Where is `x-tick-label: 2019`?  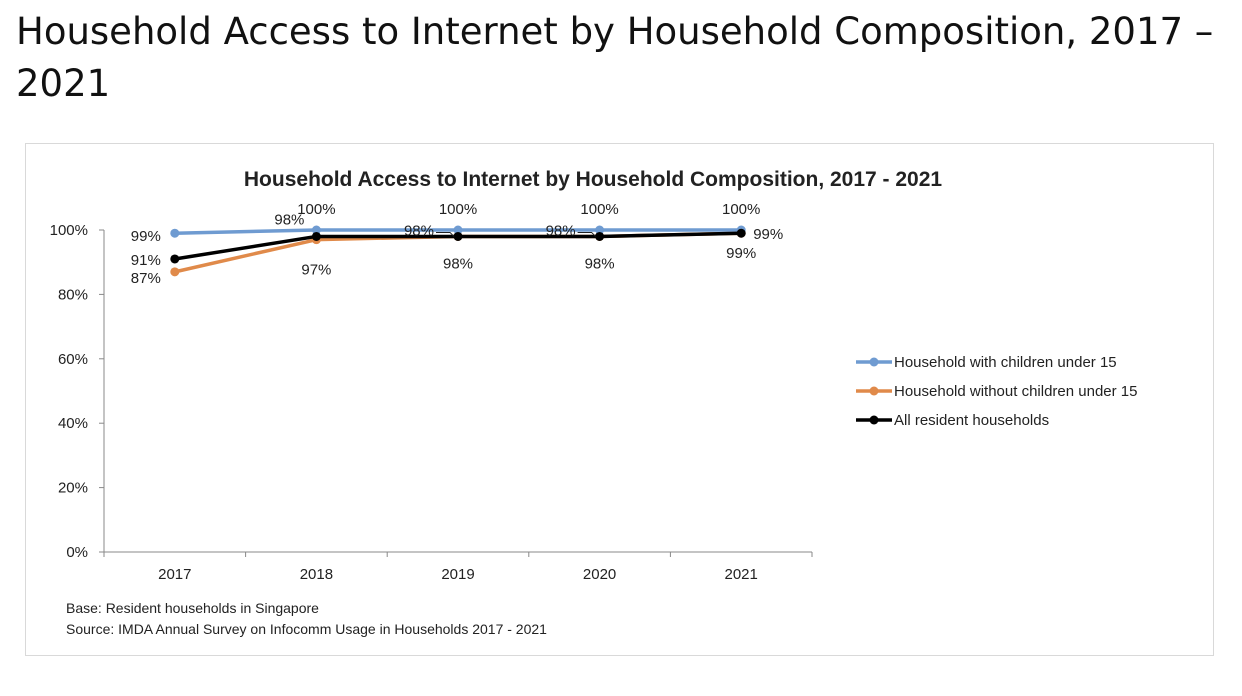 x-tick-label: 2019 is located at coordinates (457, 574).